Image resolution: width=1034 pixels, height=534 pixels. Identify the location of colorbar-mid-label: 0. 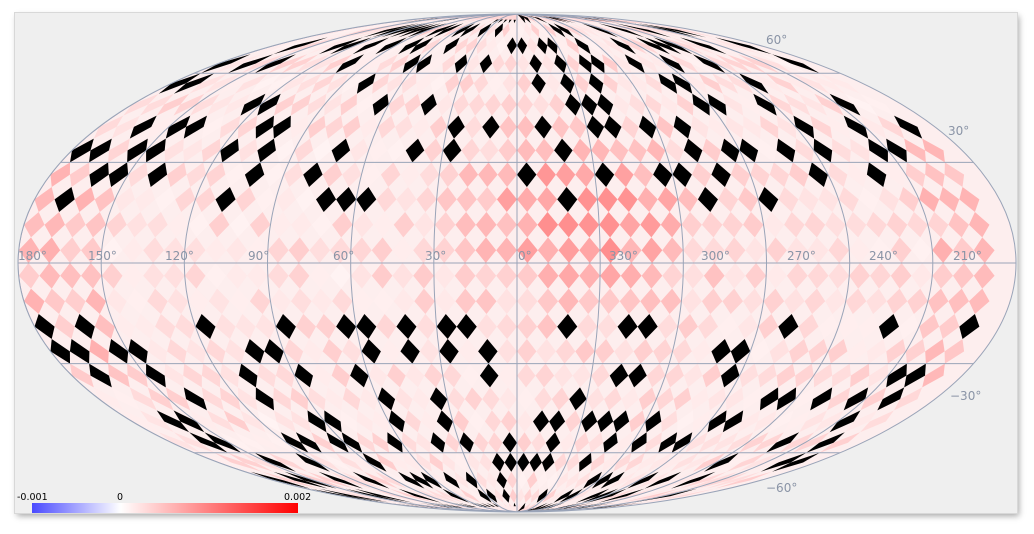
(120, 497).